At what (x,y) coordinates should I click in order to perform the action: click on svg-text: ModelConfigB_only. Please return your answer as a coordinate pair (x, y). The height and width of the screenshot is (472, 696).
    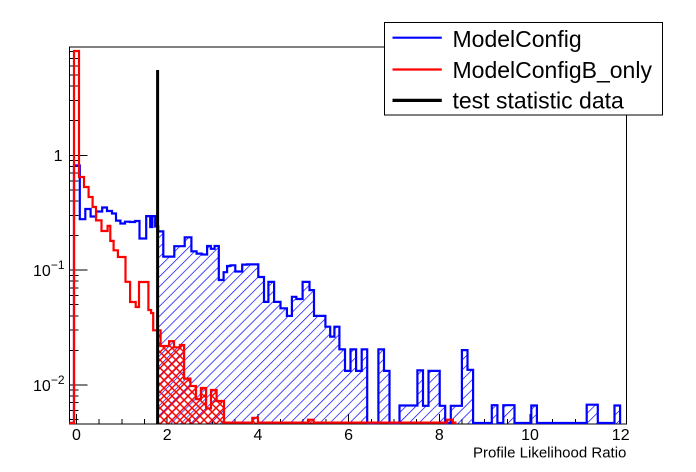
    Looking at the image, I should click on (553, 70).